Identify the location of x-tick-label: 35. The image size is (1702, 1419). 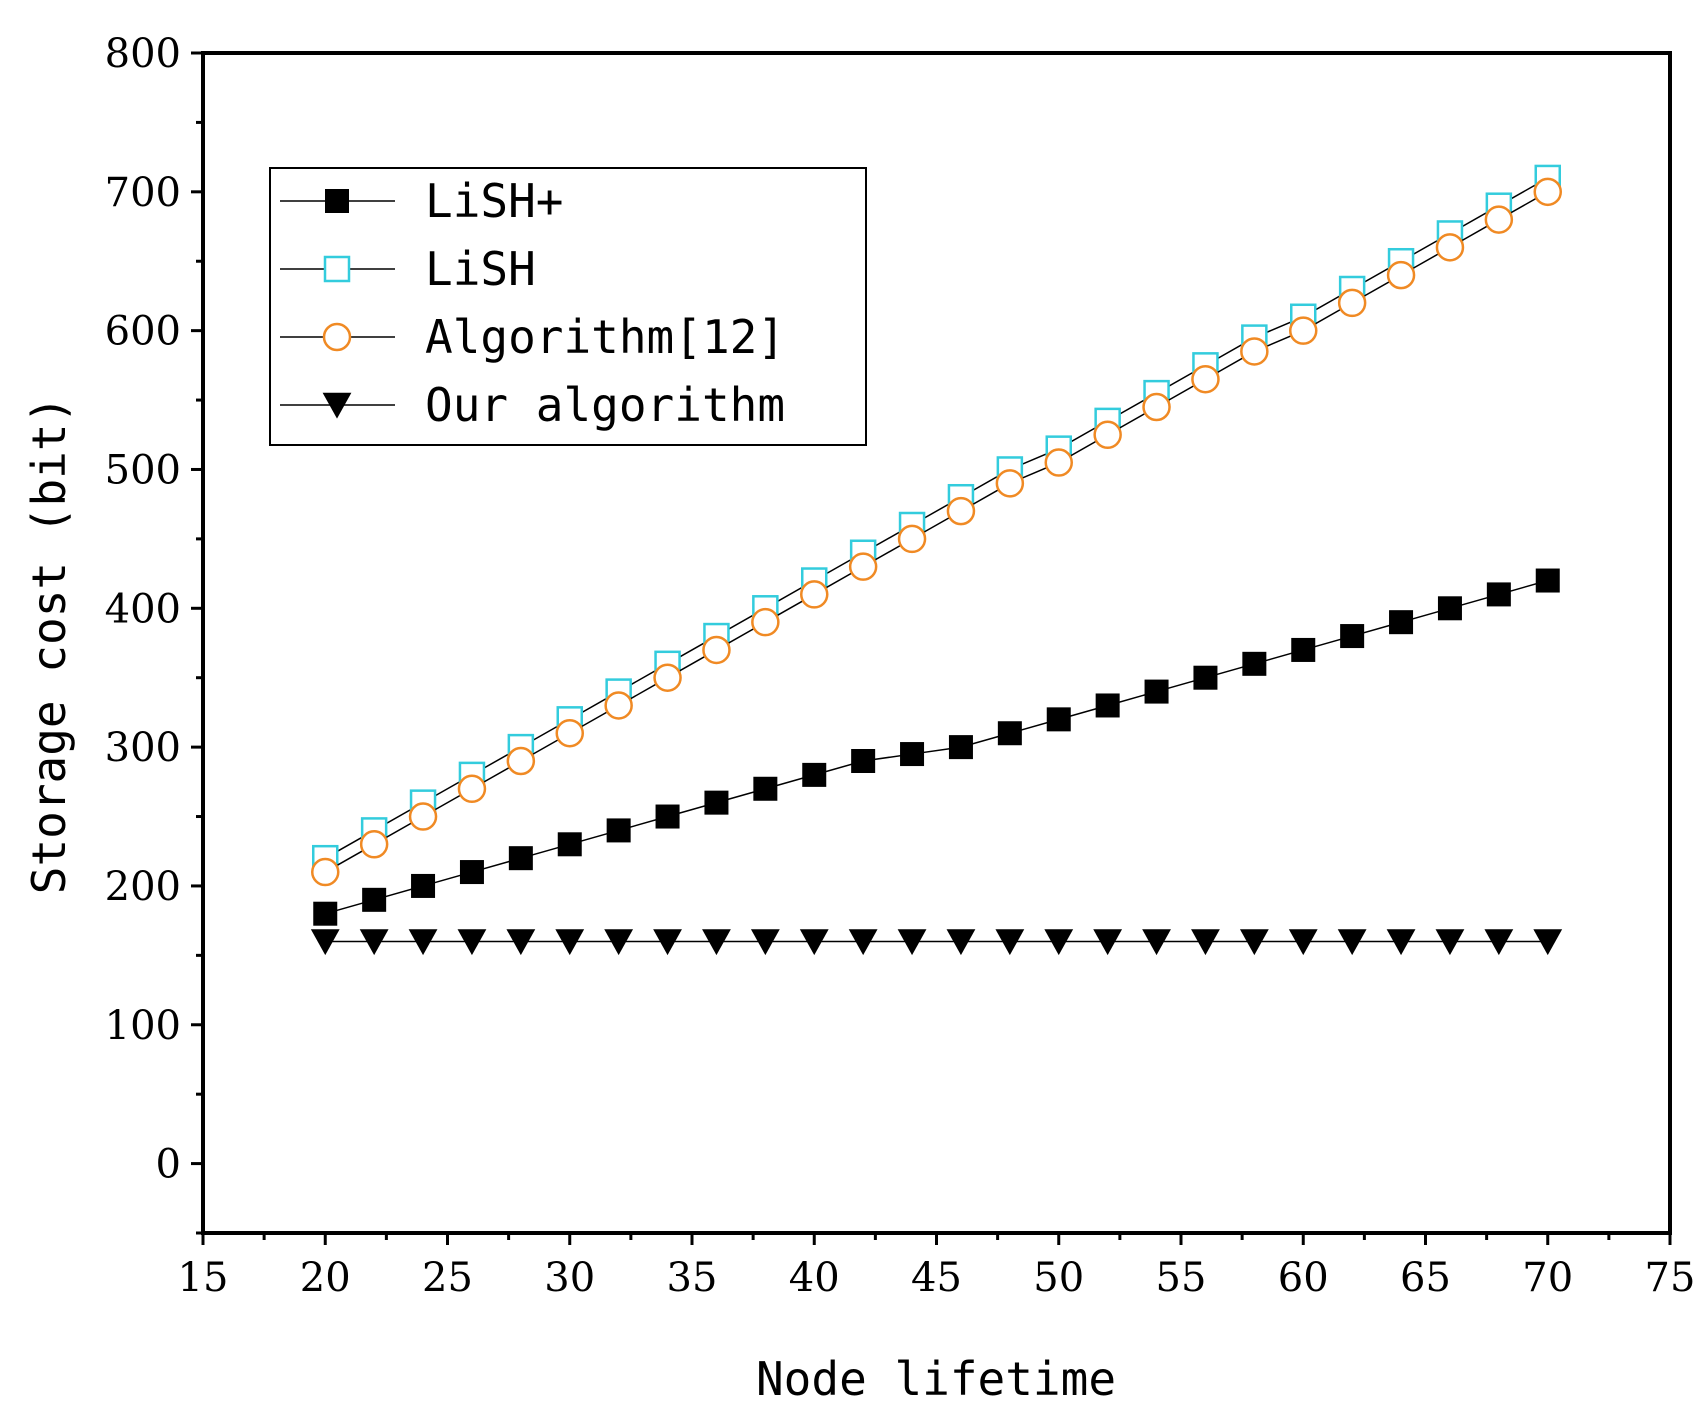
(692, 1278).